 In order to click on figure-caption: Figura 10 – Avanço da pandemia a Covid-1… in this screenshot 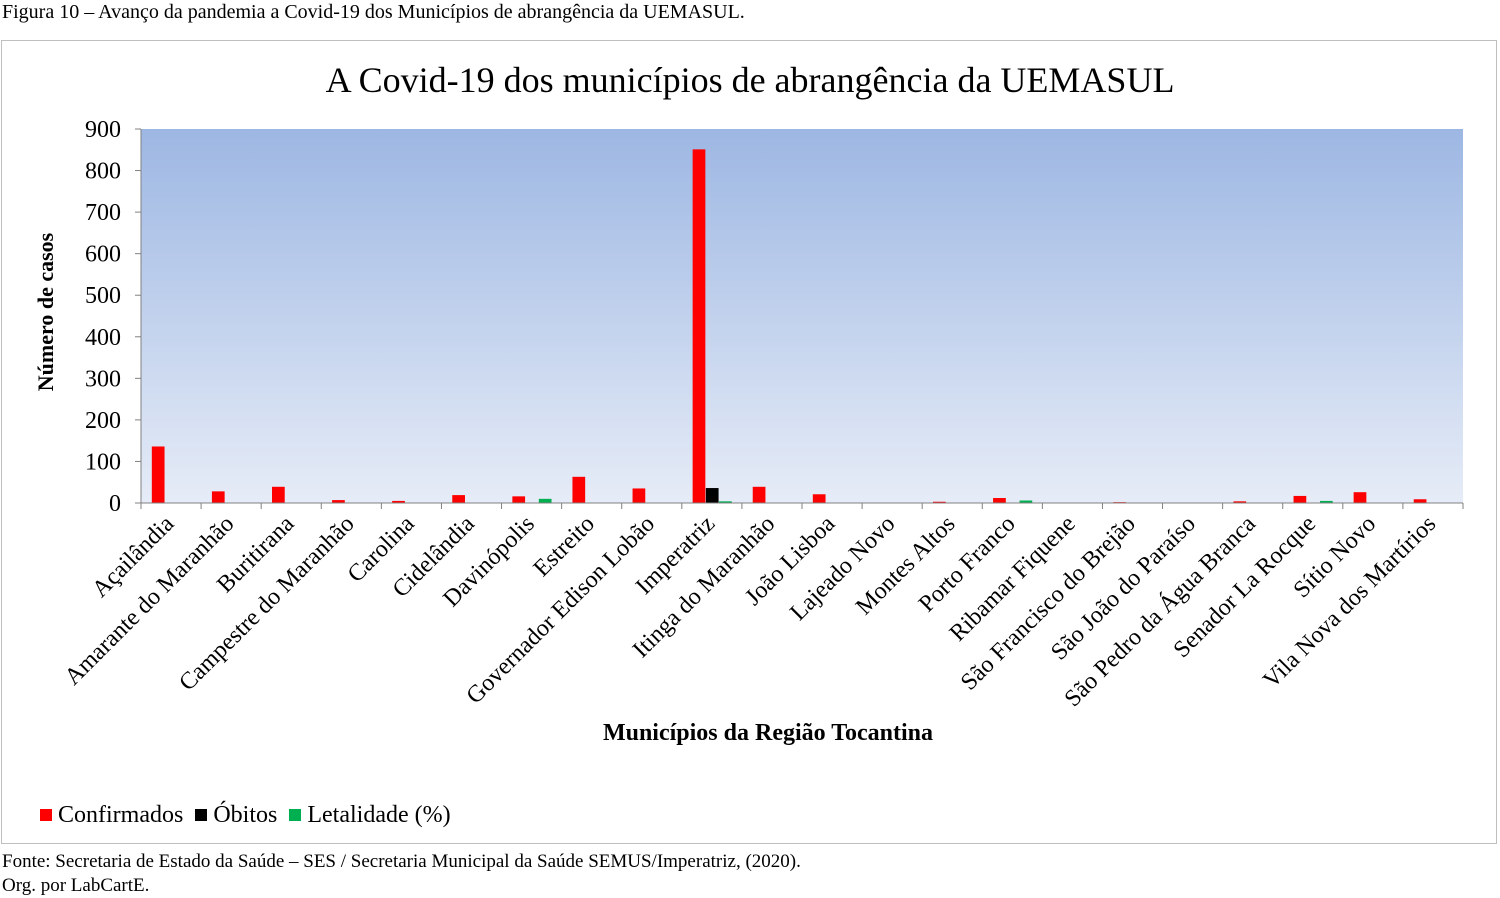, I will do `click(373, 12)`.